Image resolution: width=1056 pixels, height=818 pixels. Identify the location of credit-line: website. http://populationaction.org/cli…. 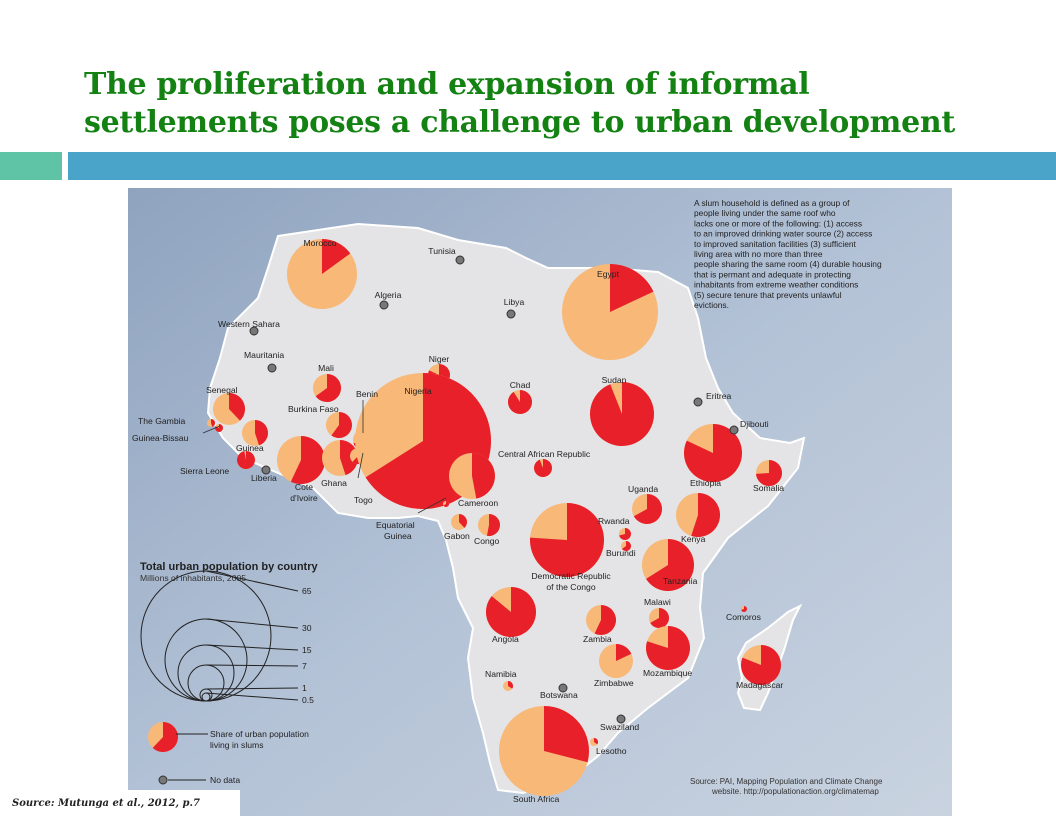
(795, 791).